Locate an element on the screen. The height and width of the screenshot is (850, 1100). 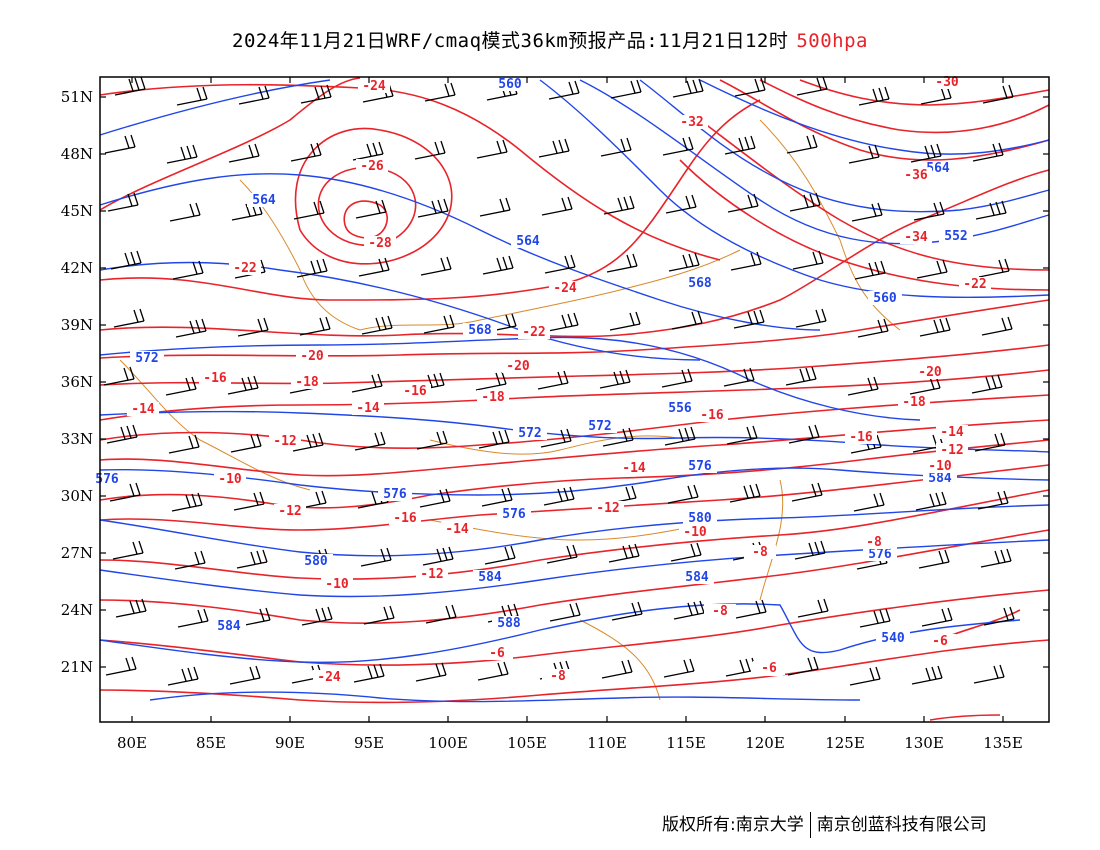
copyright-right: 南京创蓝科技有限公司 is located at coordinates (901, 825).